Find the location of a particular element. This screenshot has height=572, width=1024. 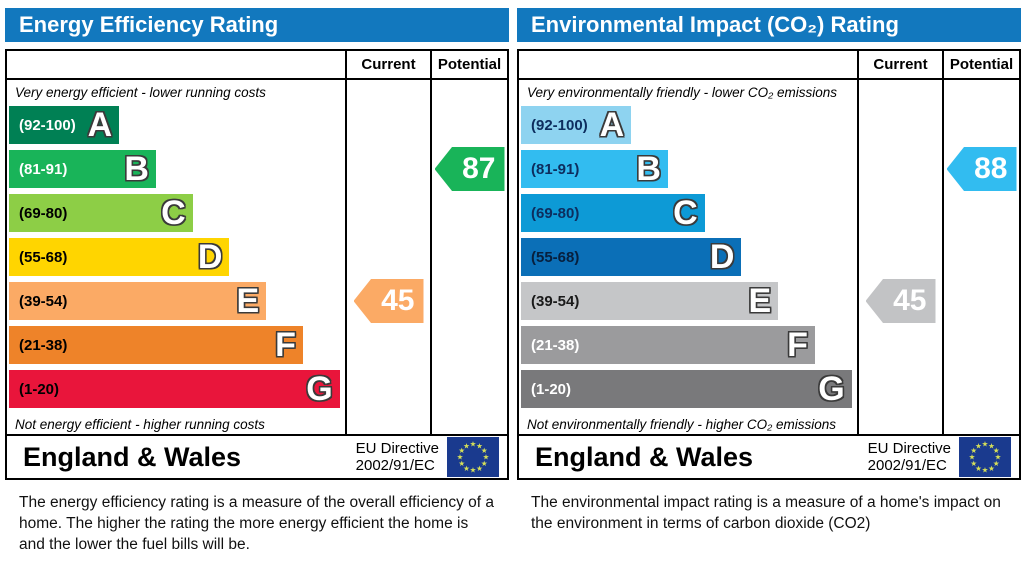

band-f: (21-38) F is located at coordinates (156, 345).